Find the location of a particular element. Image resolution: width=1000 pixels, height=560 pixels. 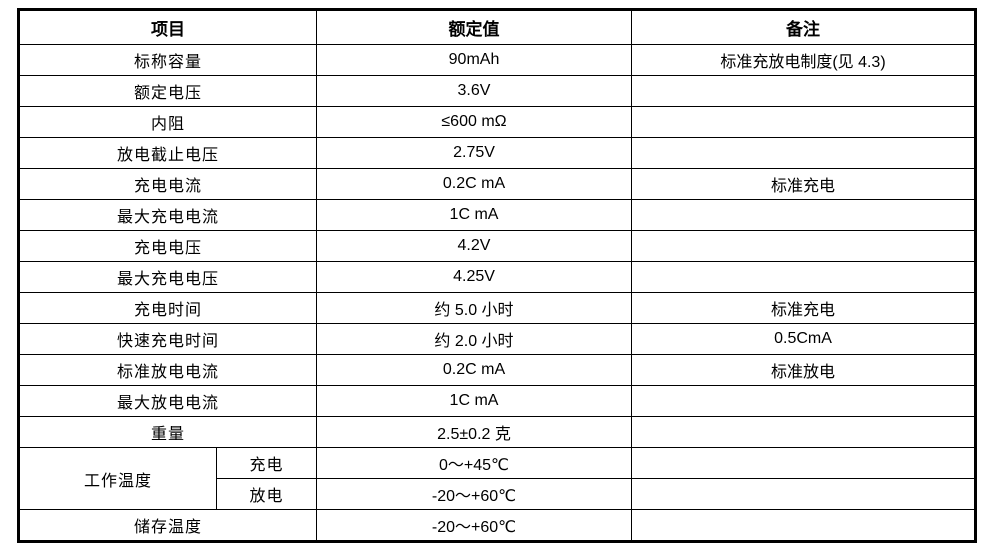

item-cell: 快速充电时间 is located at coordinates (167, 339).